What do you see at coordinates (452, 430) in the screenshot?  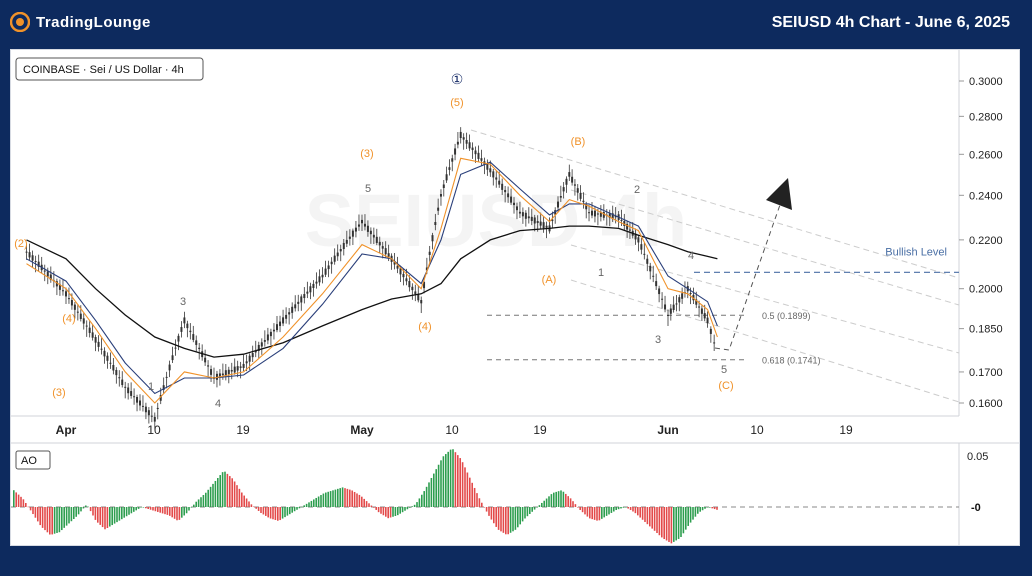 I see `time-tick-label: 10` at bounding box center [452, 430].